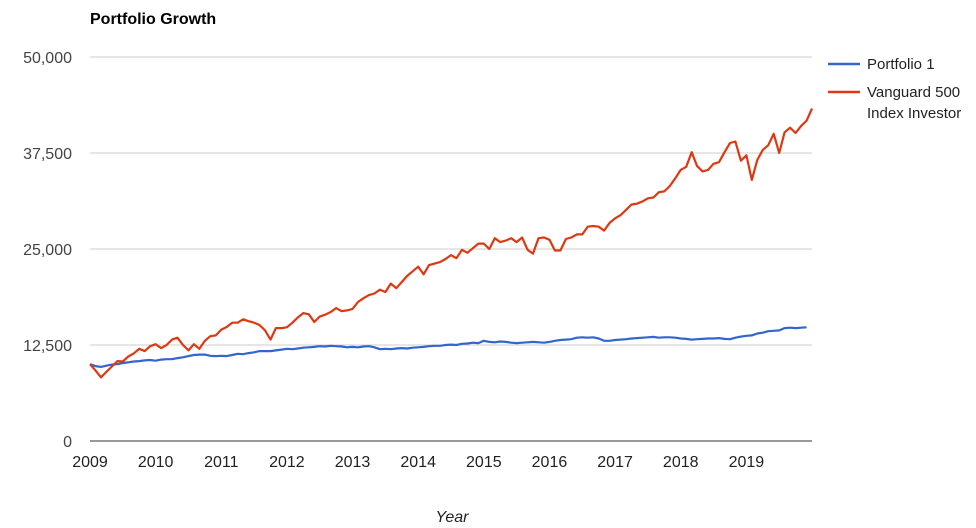 The width and height of the screenshot is (976, 528). I want to click on x-tick-label: 2011, so click(221, 462).